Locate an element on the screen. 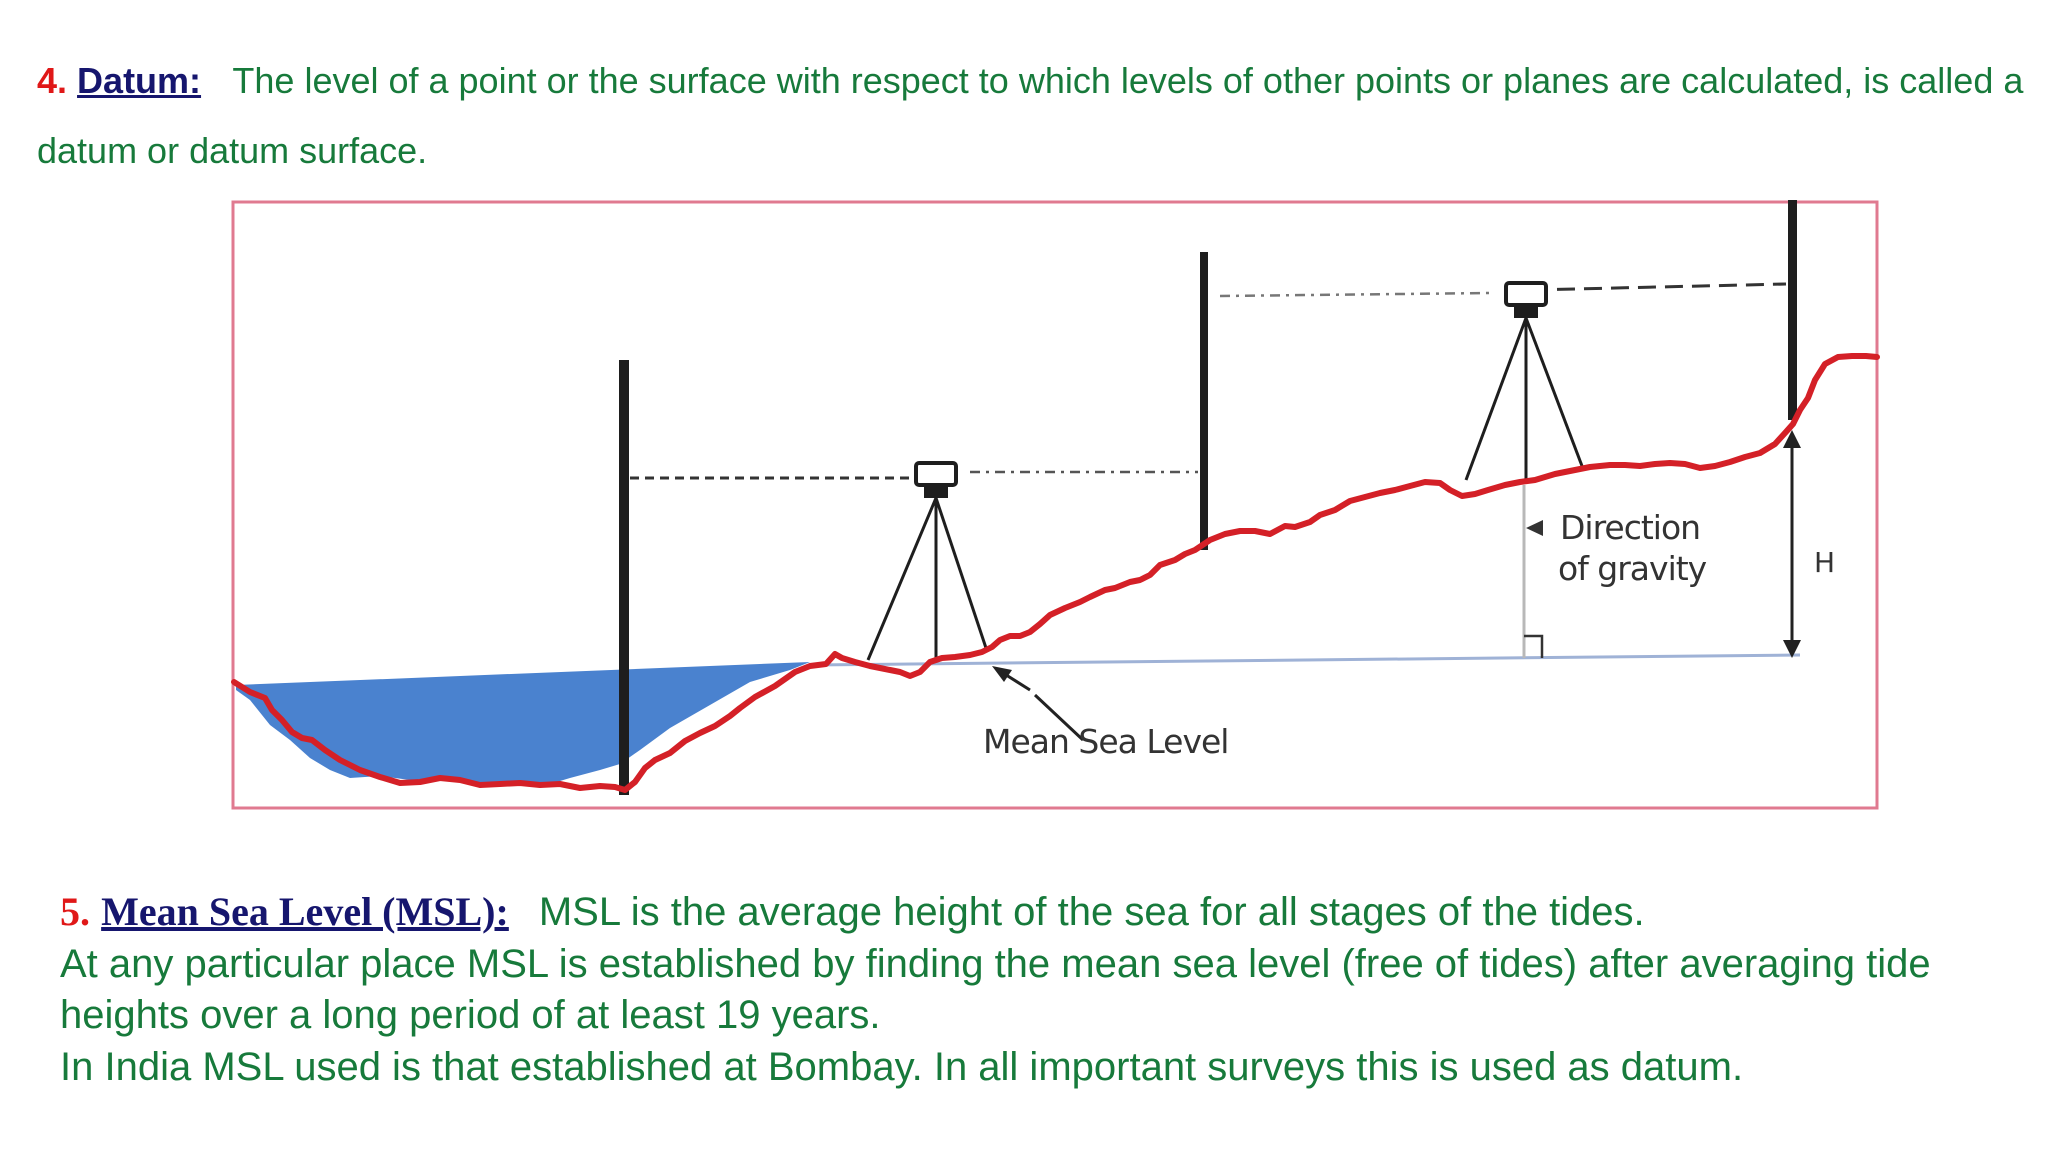  datum-term: Datum: is located at coordinates (139, 80).